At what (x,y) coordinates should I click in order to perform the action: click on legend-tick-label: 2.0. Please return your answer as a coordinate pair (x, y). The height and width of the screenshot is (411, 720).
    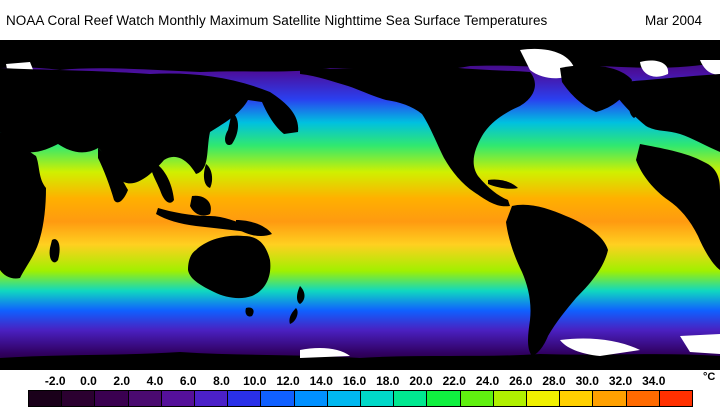
    Looking at the image, I should click on (122, 381).